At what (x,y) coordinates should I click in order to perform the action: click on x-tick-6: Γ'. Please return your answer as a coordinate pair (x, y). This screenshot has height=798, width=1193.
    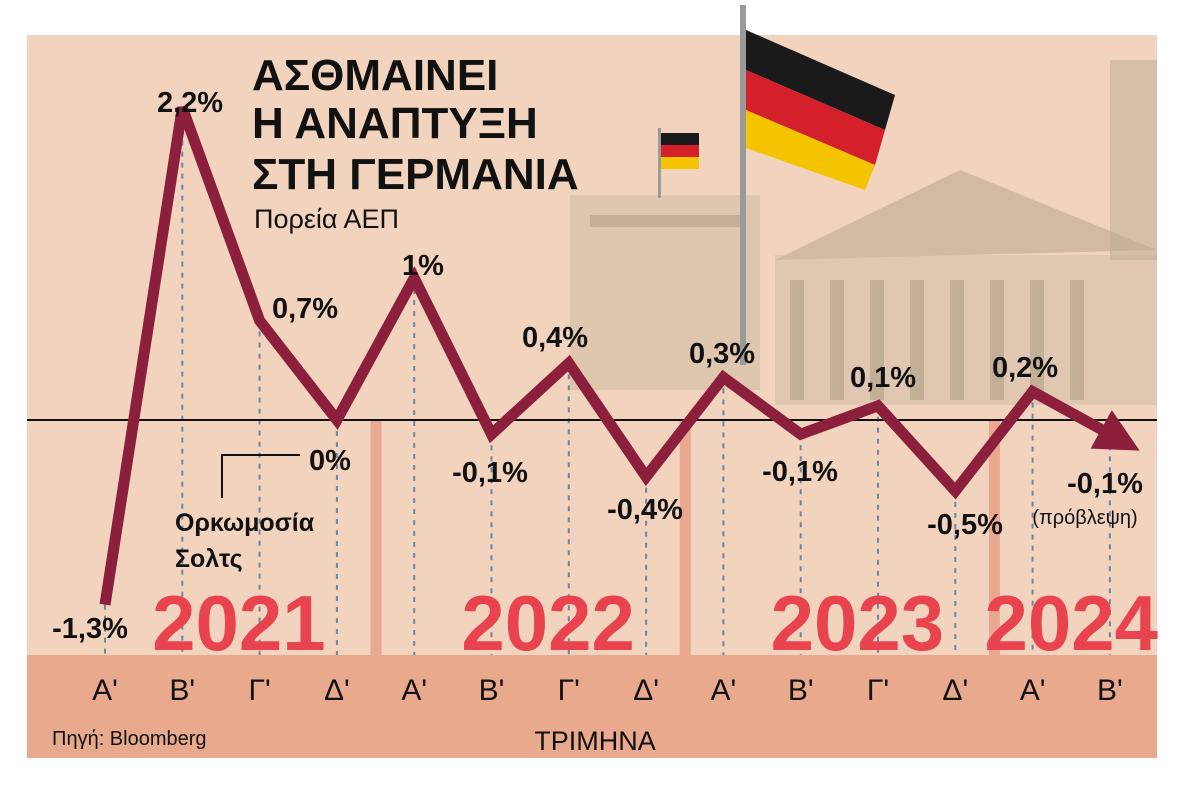
    Looking at the image, I should click on (569, 690).